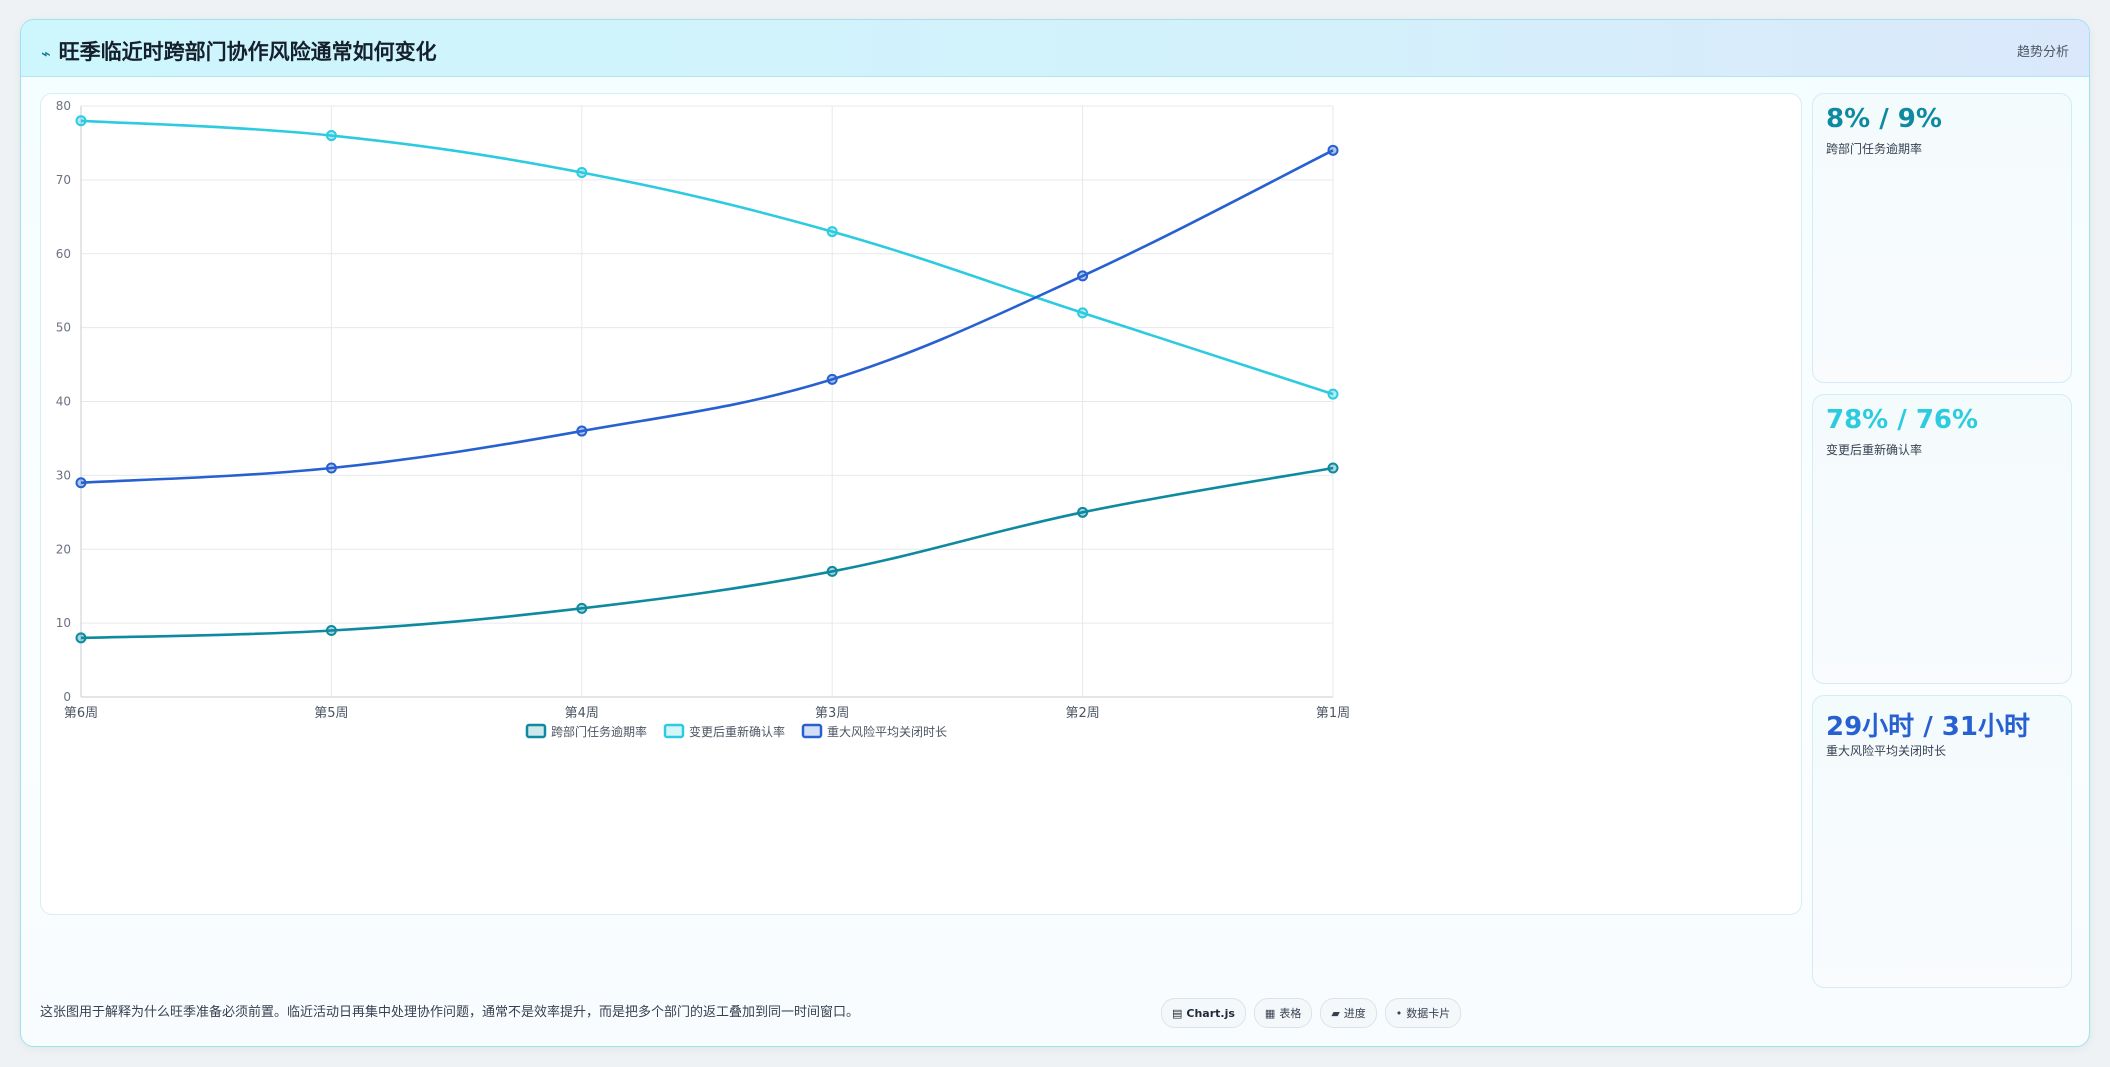 This screenshot has height=1067, width=2110. Describe the element at coordinates (582, 713) in the screenshot. I see `x-tick-label: 第4周` at that location.